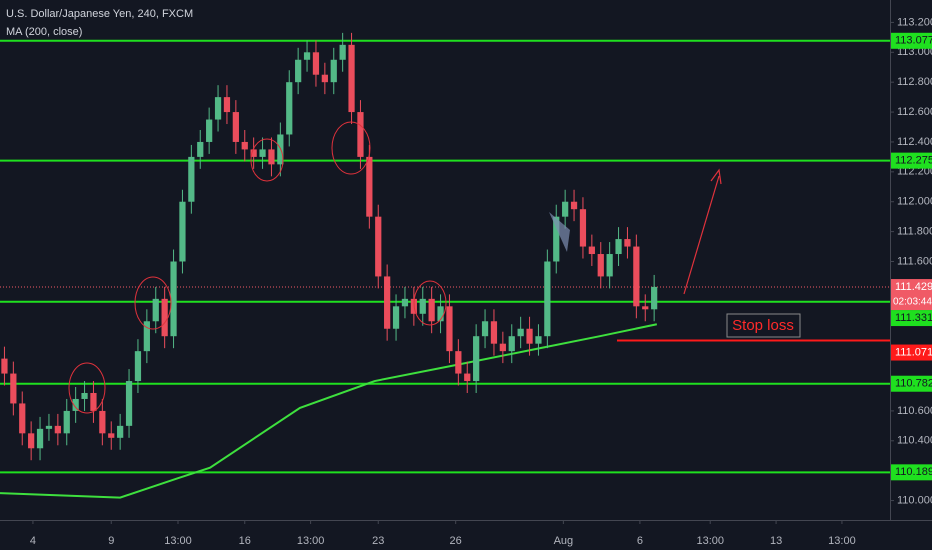  Describe the element at coordinates (912, 302) in the screenshot. I see `countdown: 02:03:44` at that location.